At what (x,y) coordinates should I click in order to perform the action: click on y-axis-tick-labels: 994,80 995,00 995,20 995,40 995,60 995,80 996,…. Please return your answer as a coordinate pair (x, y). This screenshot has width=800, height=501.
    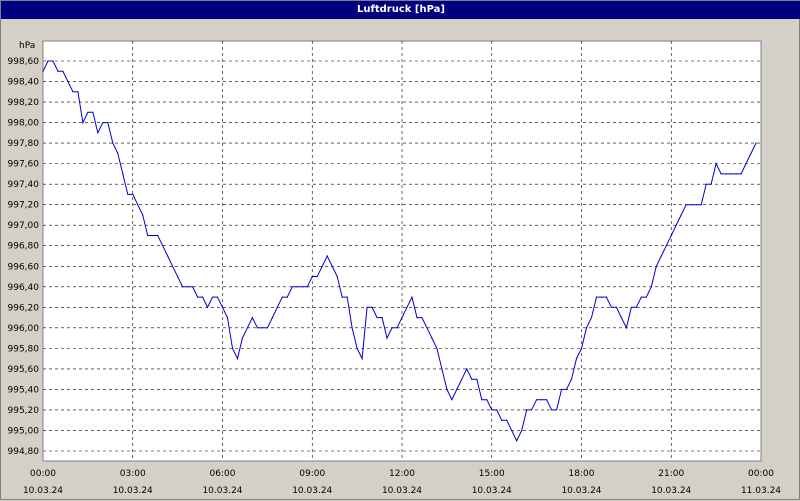
    Looking at the image, I should click on (24, 257).